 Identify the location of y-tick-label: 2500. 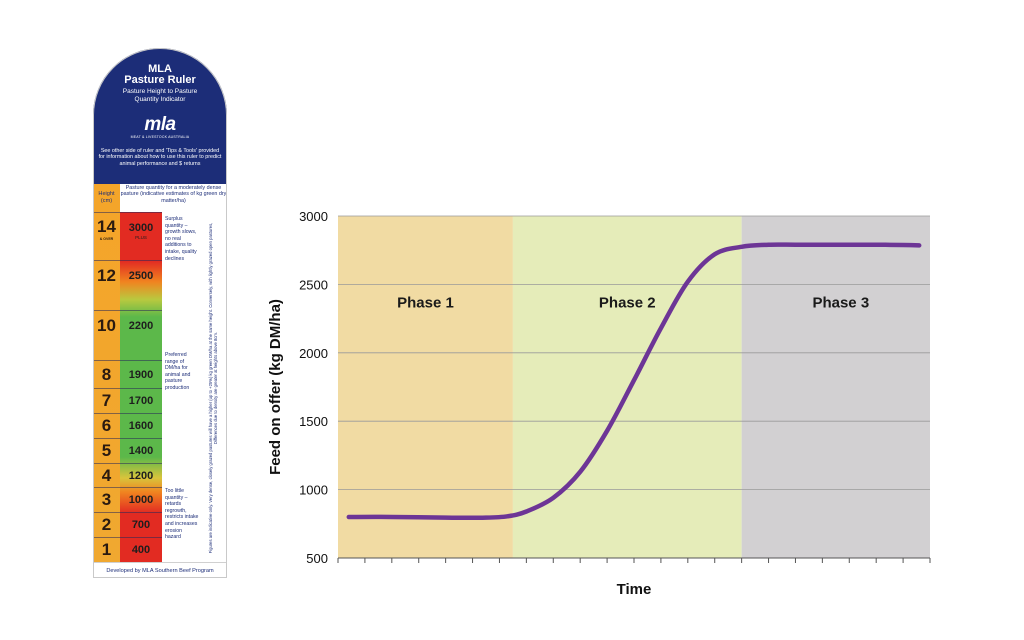
(313, 284).